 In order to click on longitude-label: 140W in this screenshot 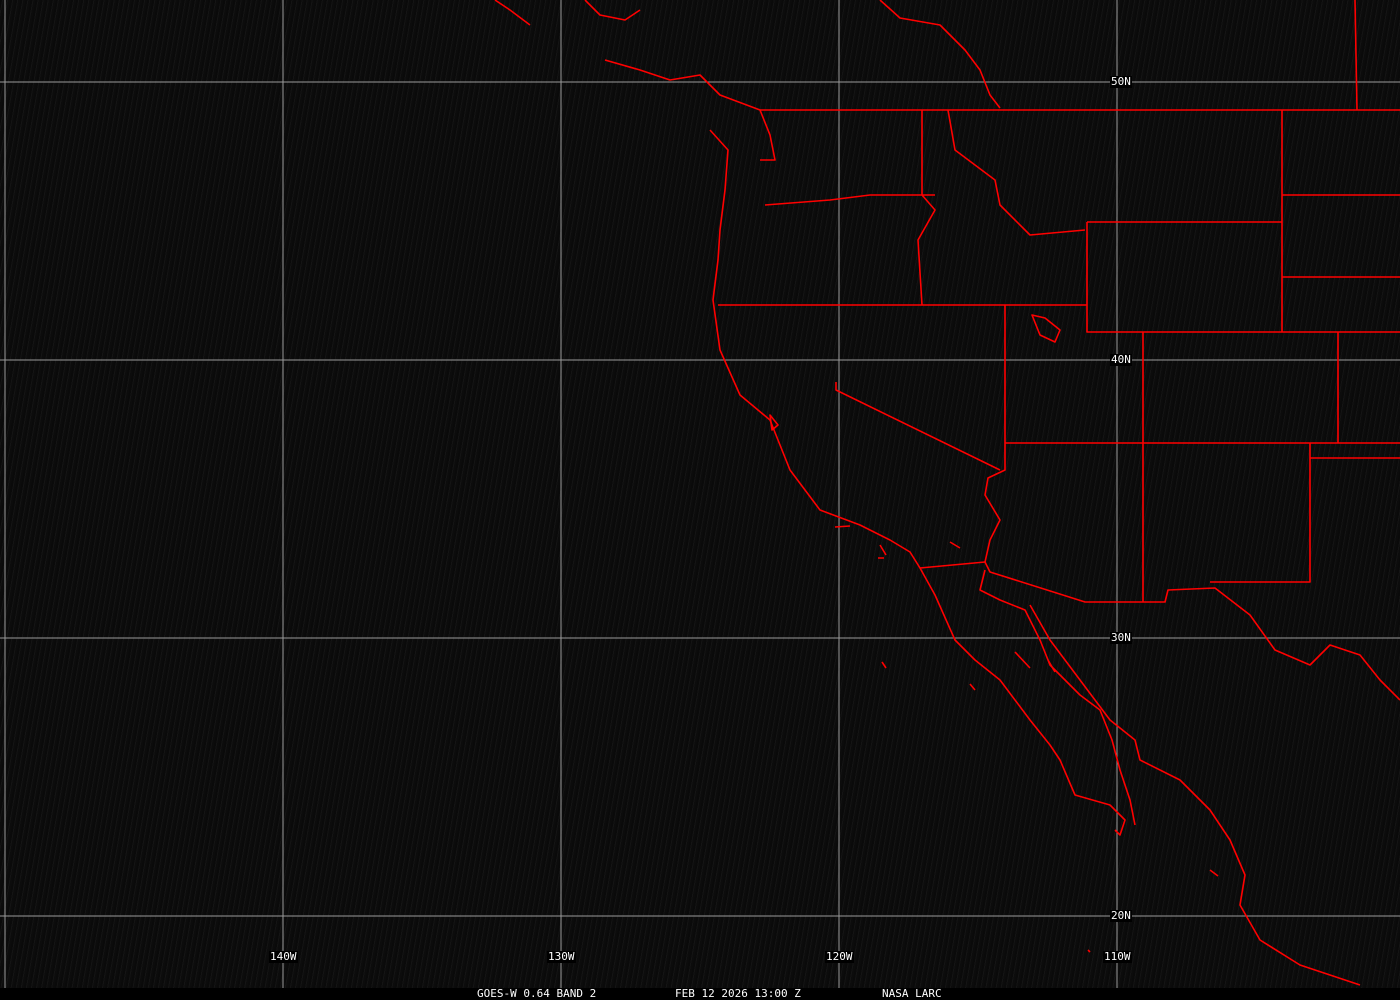, I will do `click(283, 956)`.